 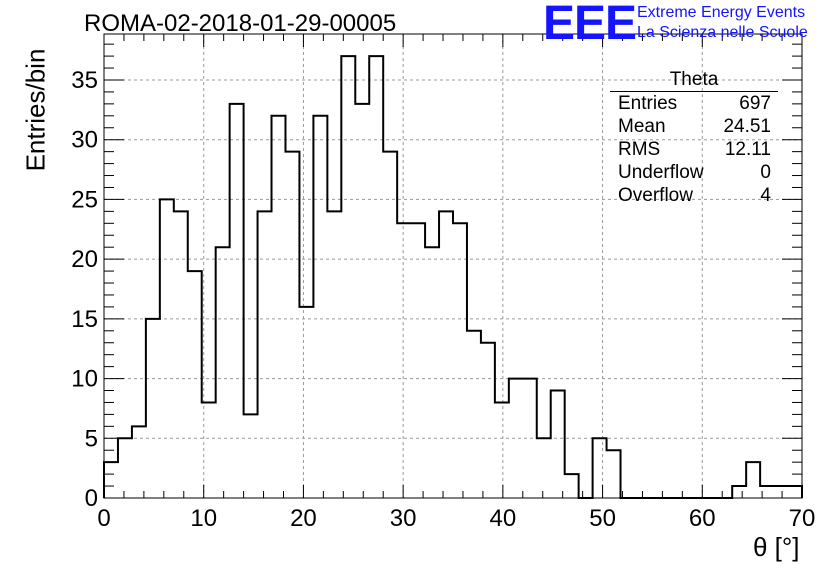 What do you see at coordinates (203, 518) in the screenshot?
I see `x-tick-label: 10` at bounding box center [203, 518].